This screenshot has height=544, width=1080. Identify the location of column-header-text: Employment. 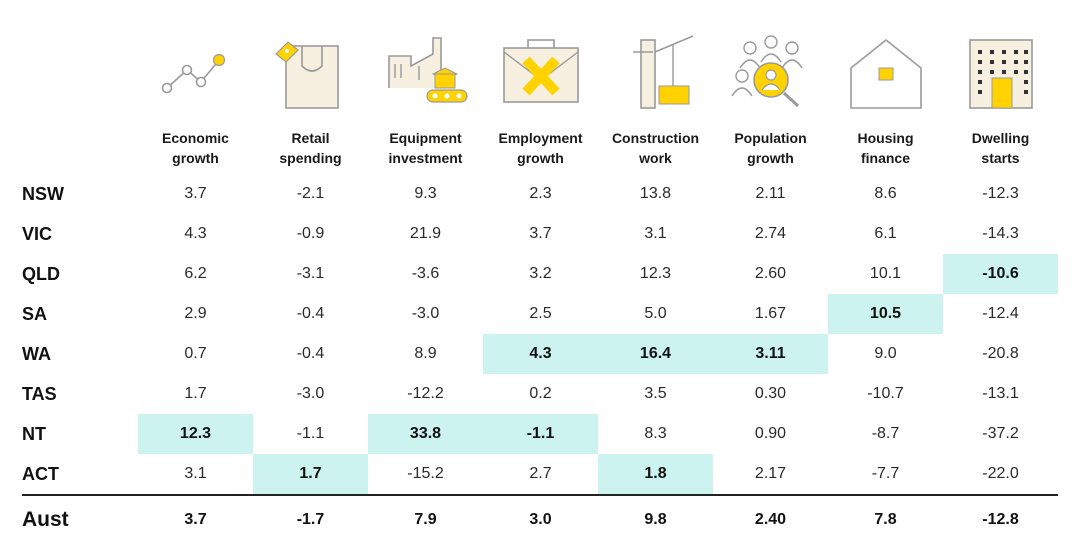
(540, 138).